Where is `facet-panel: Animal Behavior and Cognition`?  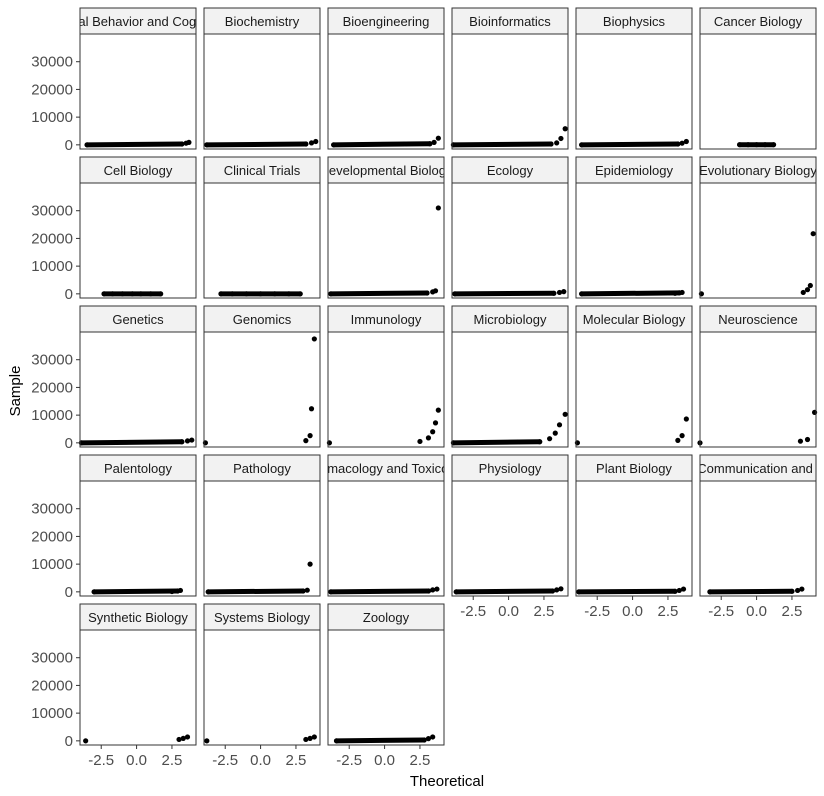
facet-panel: Animal Behavior and Cognition is located at coordinates (138, 78).